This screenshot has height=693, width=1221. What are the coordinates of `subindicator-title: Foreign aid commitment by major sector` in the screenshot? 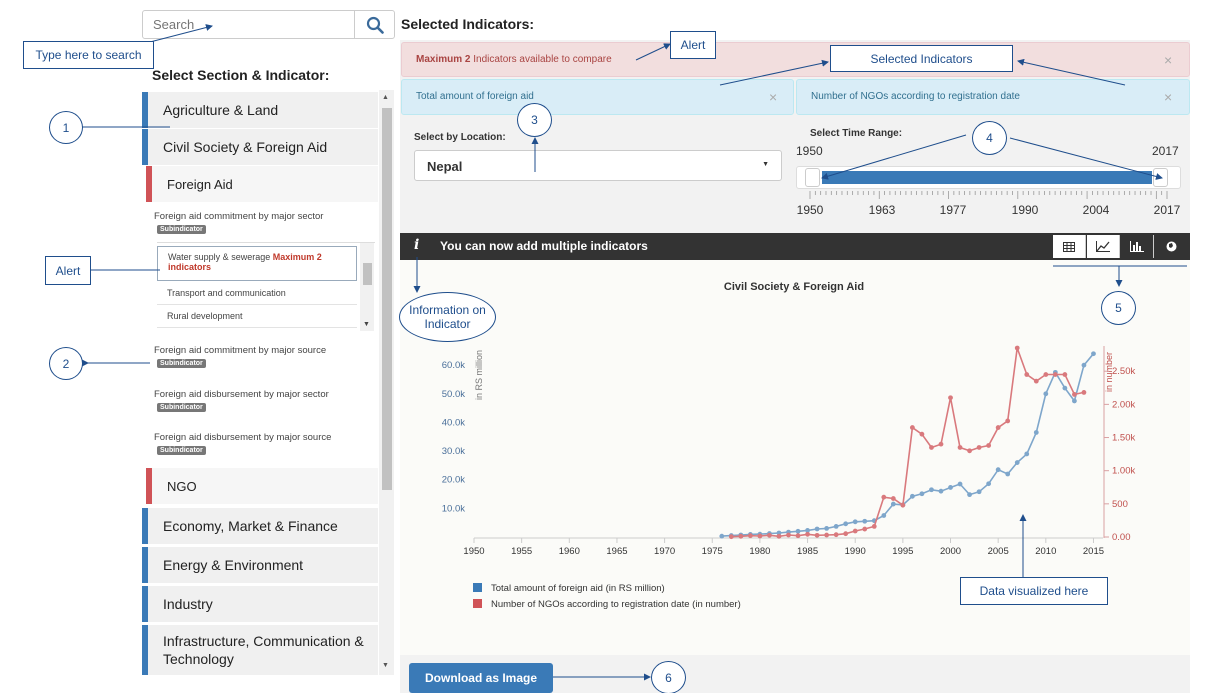 It's located at (239, 216).